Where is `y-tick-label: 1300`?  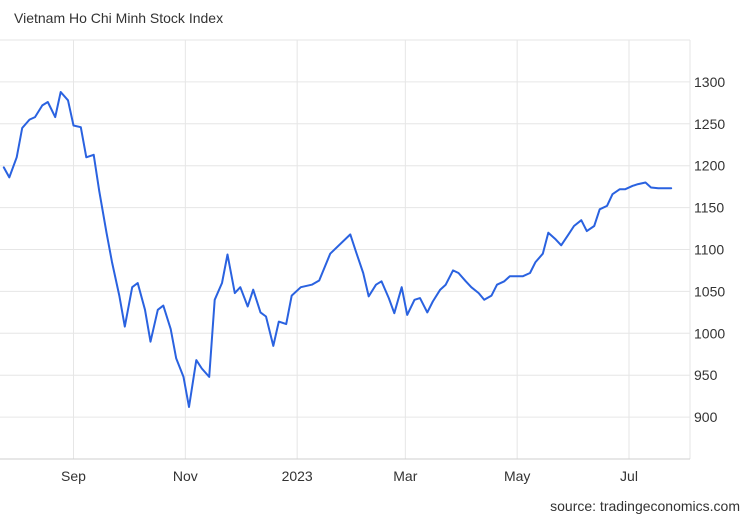 y-tick-label: 1300 is located at coordinates (709, 82).